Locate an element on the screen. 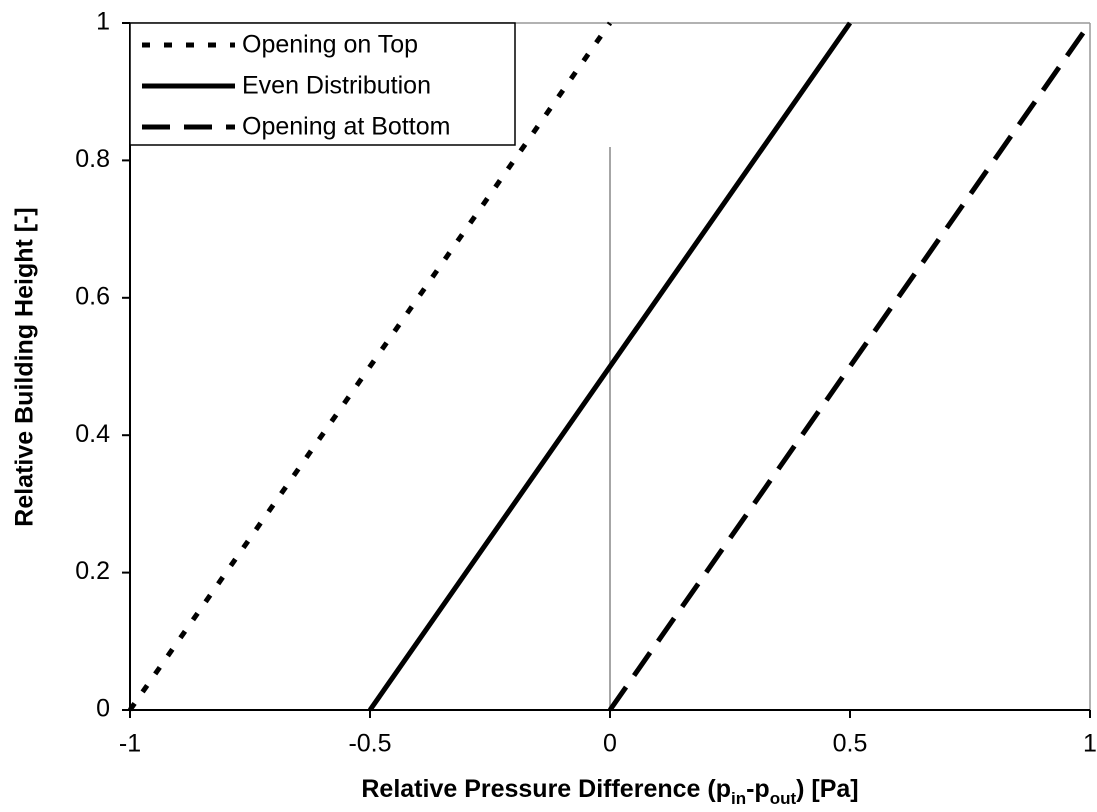  legend-label: Opening at Bottom is located at coordinates (346, 127).